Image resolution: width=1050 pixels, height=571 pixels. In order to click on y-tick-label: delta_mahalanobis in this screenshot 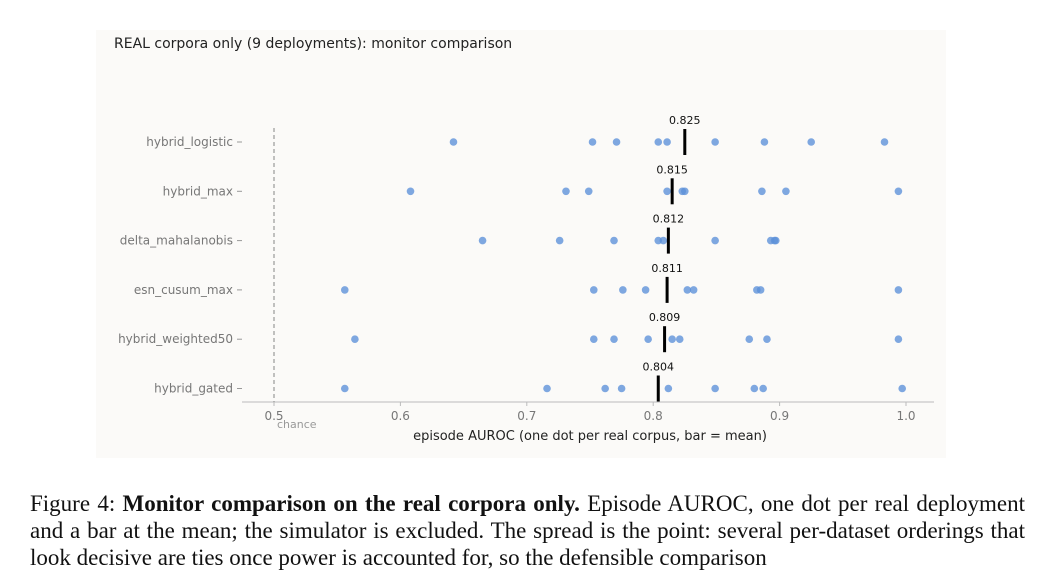, I will do `click(176, 241)`.